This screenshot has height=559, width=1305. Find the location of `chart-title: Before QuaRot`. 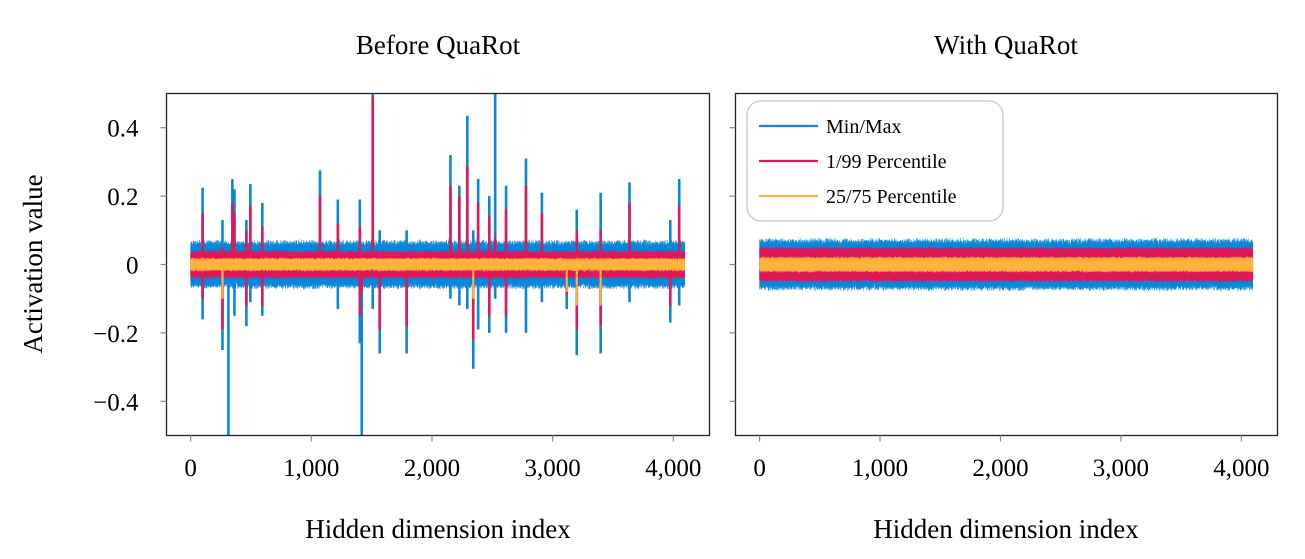

chart-title: Before QuaRot is located at coordinates (438, 45).